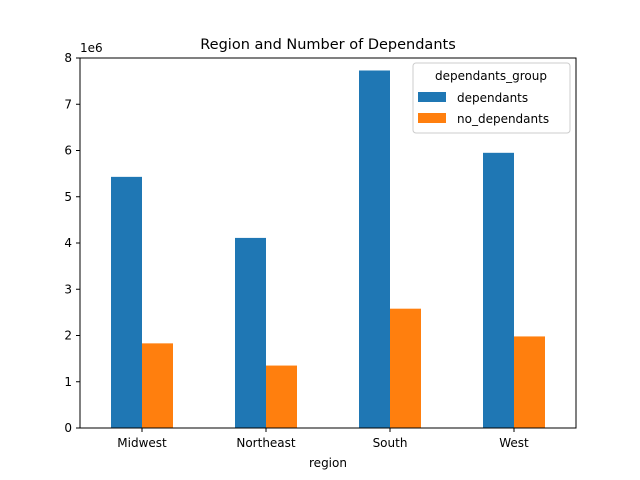  I want to click on bar-no_dependants-south, so click(405, 368).